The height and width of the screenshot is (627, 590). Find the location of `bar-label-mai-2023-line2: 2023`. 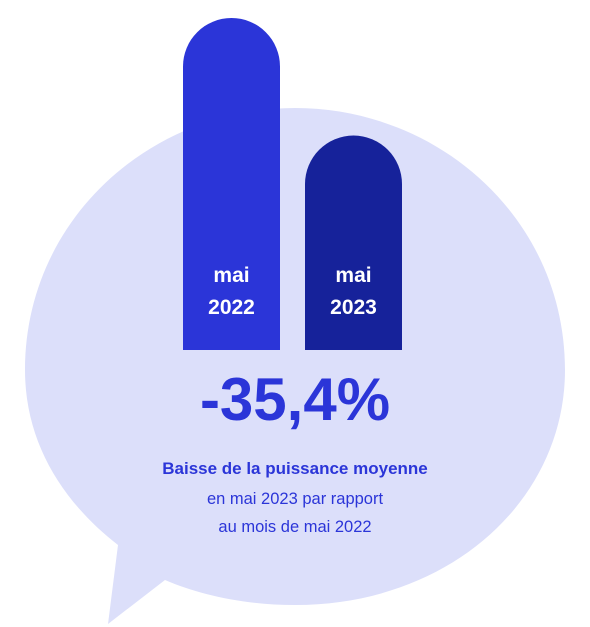

bar-label-mai-2023-line2: 2023 is located at coordinates (353, 307).